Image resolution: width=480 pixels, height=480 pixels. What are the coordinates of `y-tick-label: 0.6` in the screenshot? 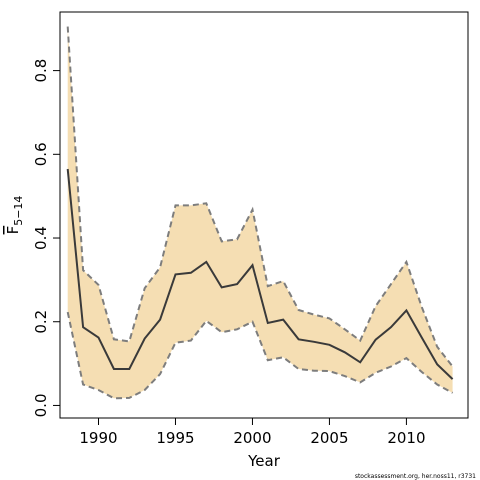 It's located at (41, 154).